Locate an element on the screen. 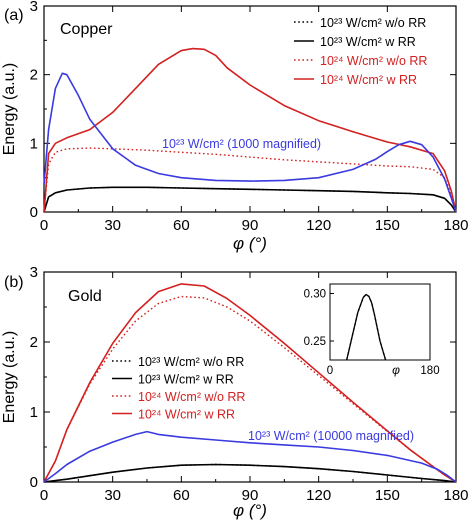 The width and height of the screenshot is (474, 526). inset-frame is located at coordinates (380, 322).